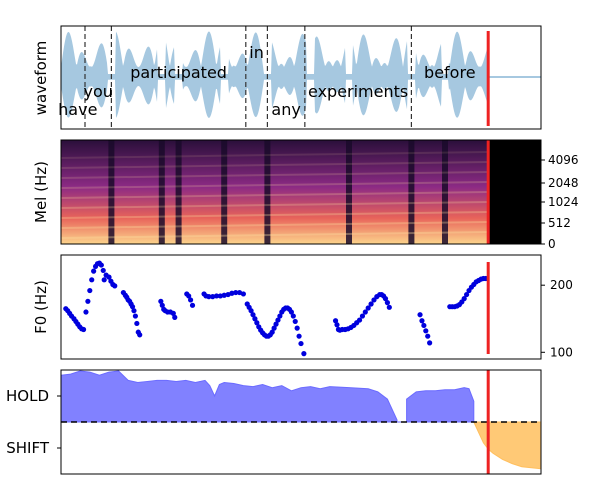 The width and height of the screenshot is (600, 500). I want to click on f0-ylabel: F0 (Hz), so click(41, 307).